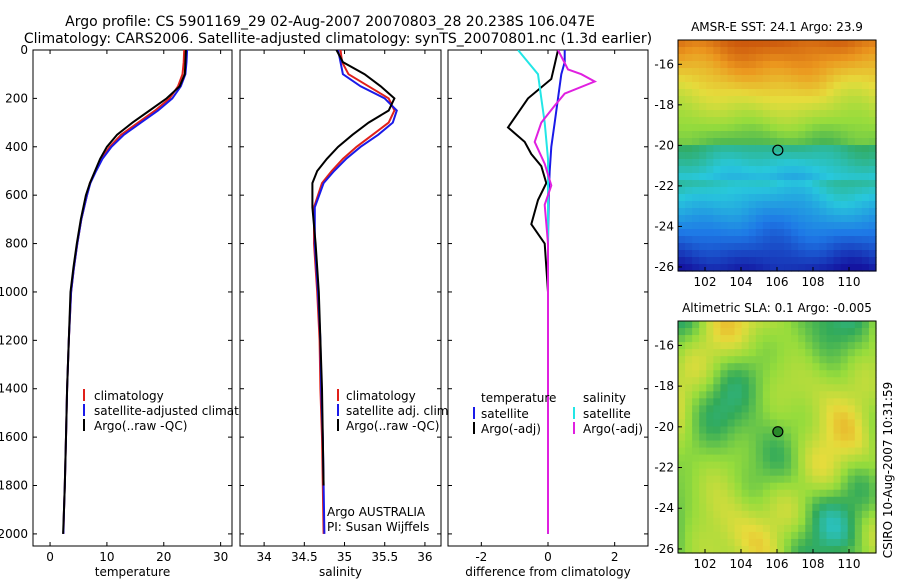  I want to click on sst-map-xtick-label: 106, so click(777, 282).